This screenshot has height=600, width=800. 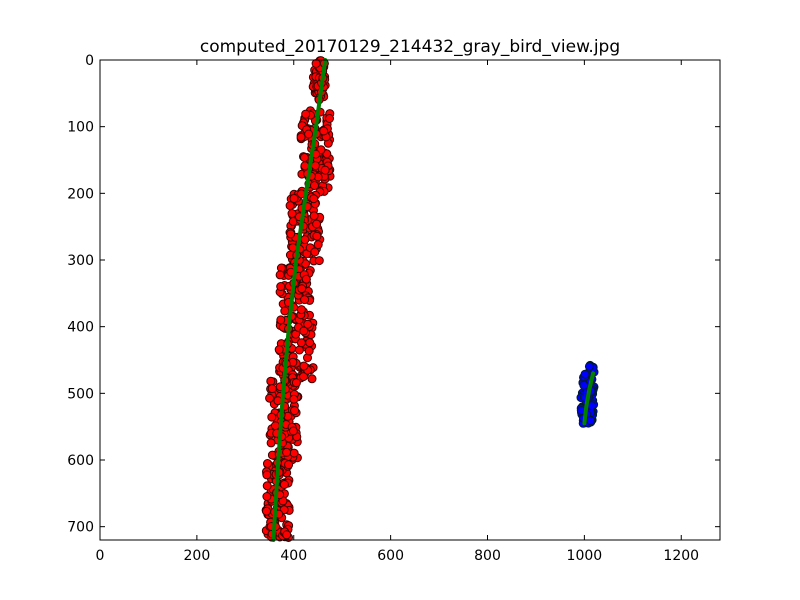 What do you see at coordinates (100, 556) in the screenshot?
I see `x-tick-label: 0` at bounding box center [100, 556].